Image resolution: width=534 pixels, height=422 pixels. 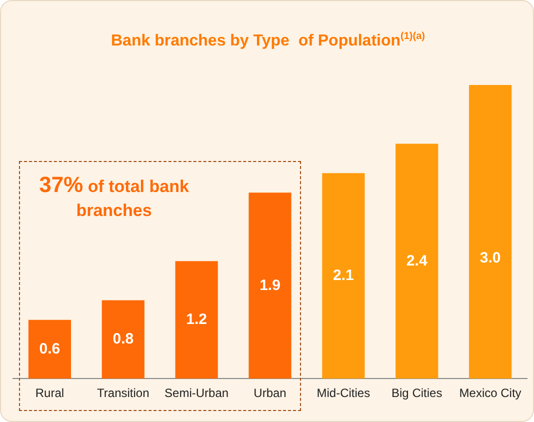 I want to click on data-label: 2.1, so click(x=343, y=275).